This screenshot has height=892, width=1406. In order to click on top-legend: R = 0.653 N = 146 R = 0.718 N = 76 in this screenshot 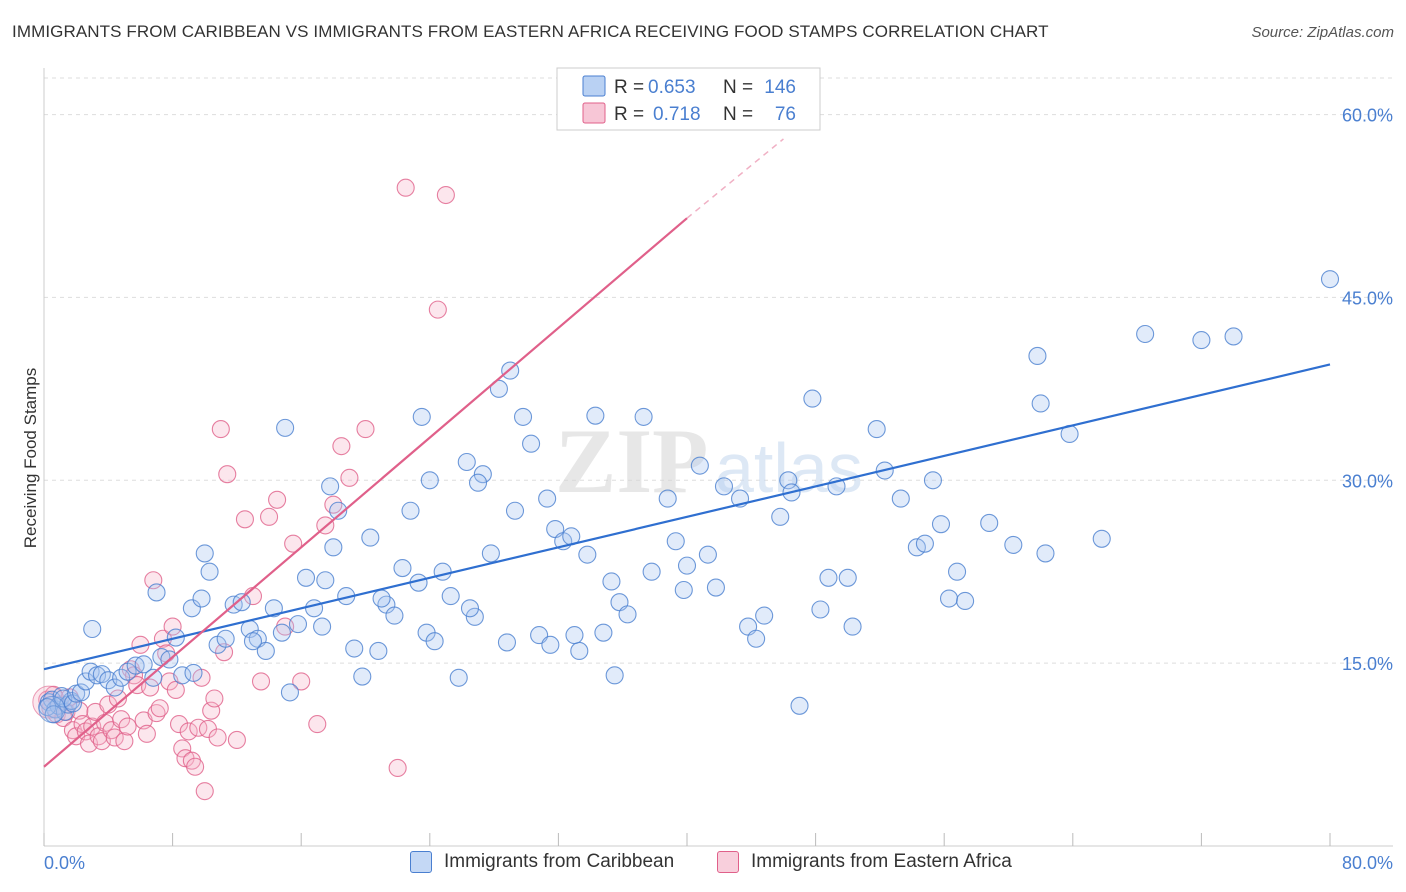, I will do `click(688, 99)`.